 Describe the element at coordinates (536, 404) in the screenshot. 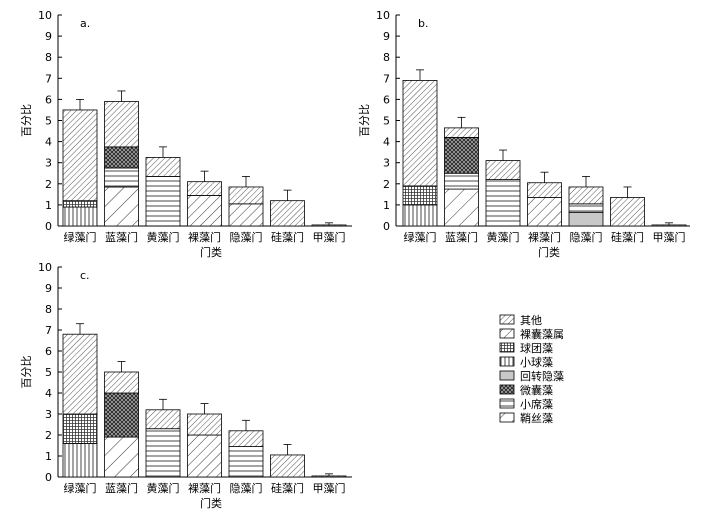

I see `legend-label: 小席藻` at that location.